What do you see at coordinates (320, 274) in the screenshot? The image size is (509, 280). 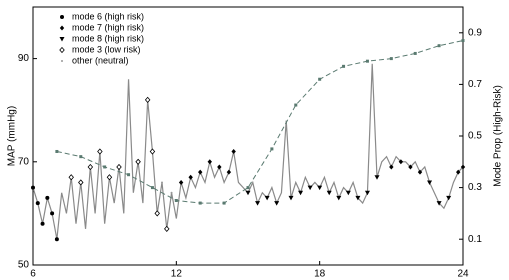 I see `x-tick-label: 18` at bounding box center [320, 274].